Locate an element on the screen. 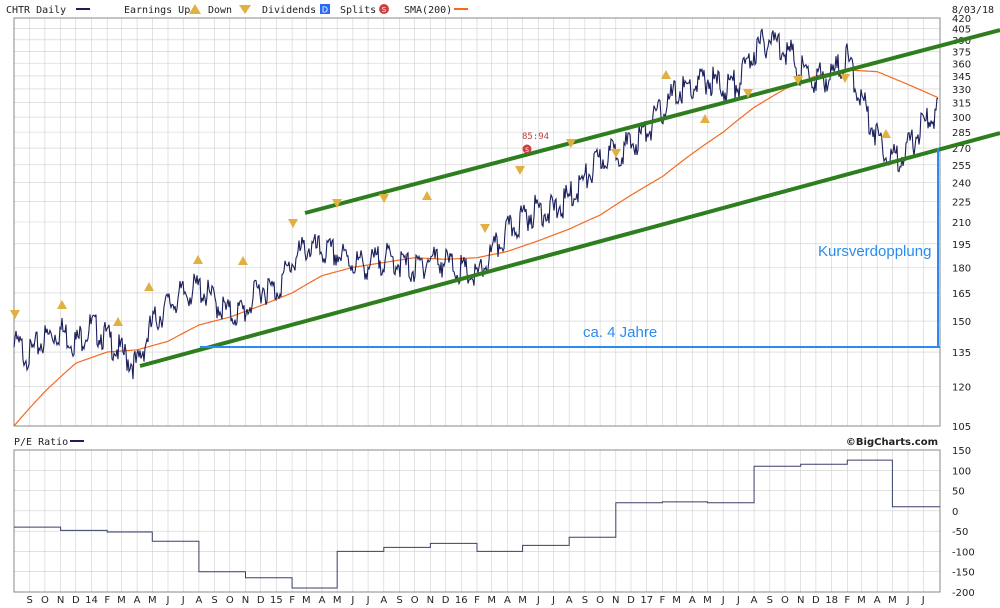 The width and height of the screenshot is (1000, 608). split-ratio-label: 85:94 is located at coordinates (535, 137).